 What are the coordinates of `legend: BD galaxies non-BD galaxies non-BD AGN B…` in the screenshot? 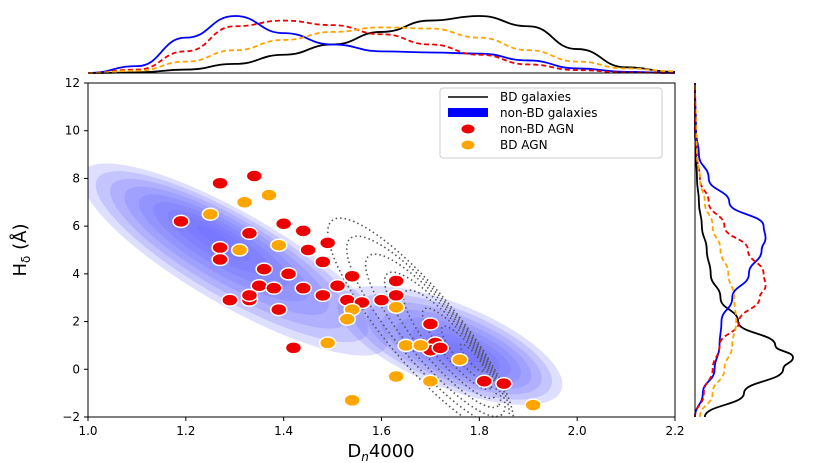 It's located at (551, 123).